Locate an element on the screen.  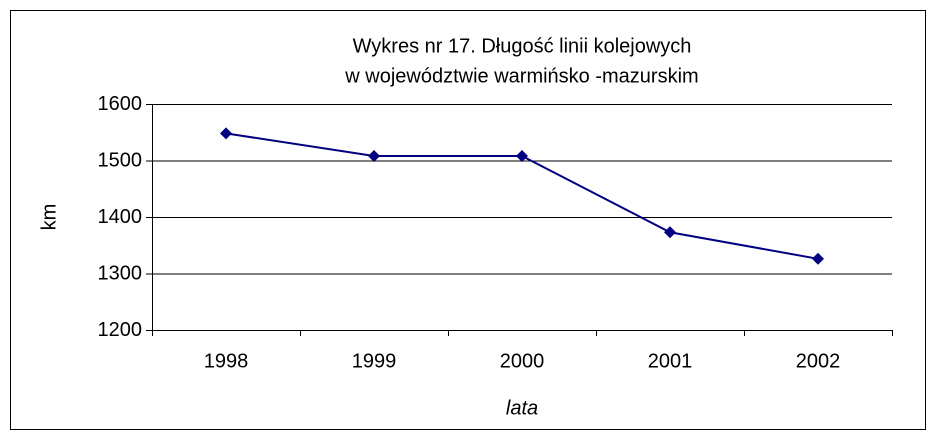
x-tick-label: 2000 is located at coordinates (522, 361).